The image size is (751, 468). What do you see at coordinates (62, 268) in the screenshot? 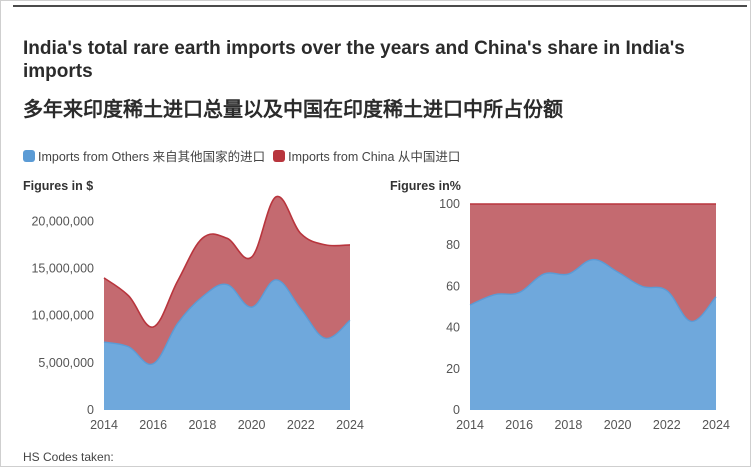
I see `y-tick-label: 15,000,000` at bounding box center [62, 268].